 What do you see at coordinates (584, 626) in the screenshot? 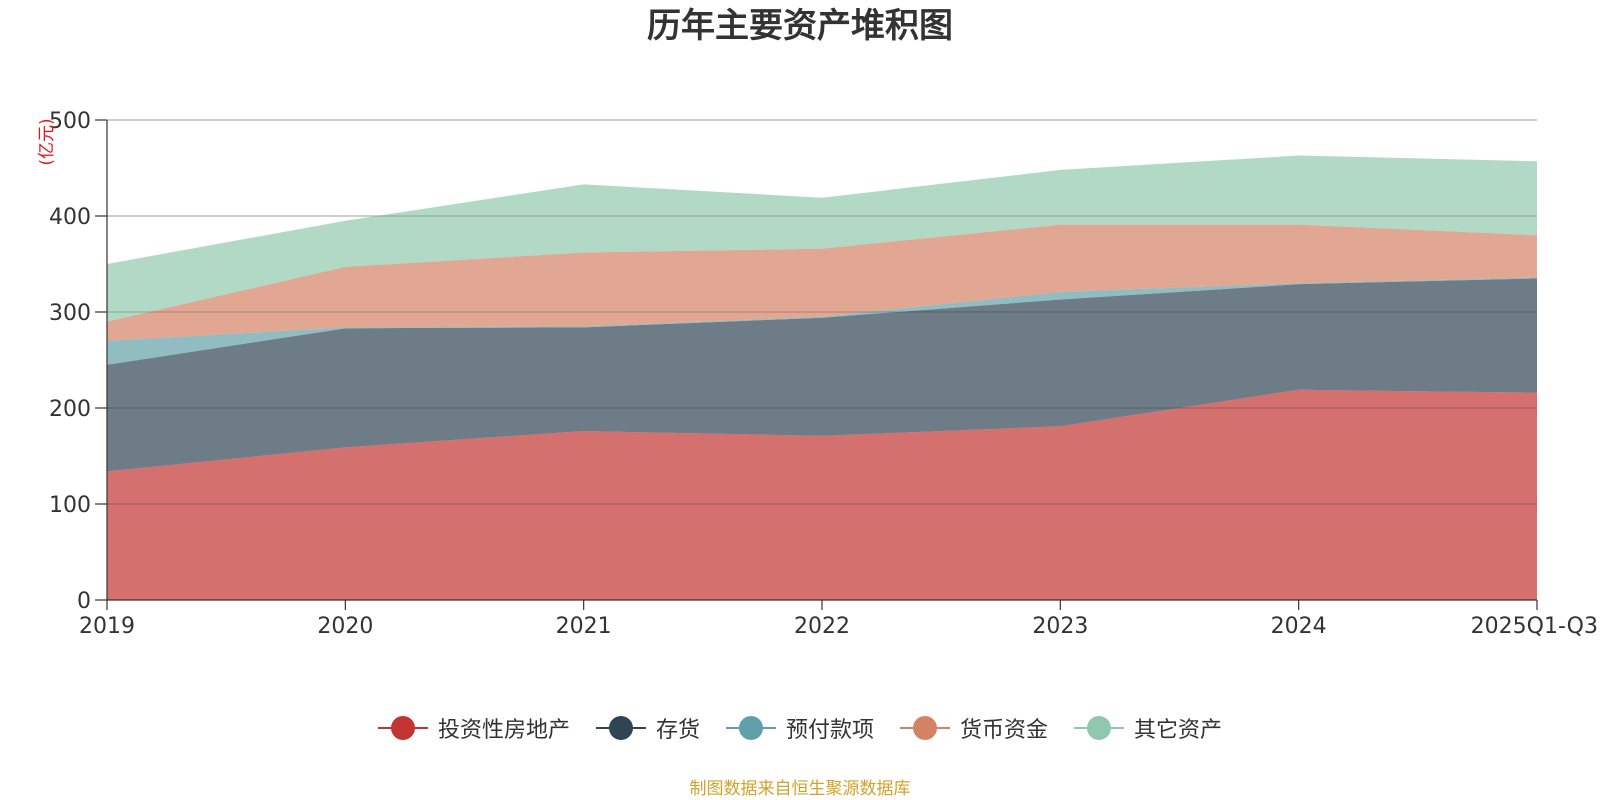
I see `x-tick-label-2: 2021` at bounding box center [584, 626].